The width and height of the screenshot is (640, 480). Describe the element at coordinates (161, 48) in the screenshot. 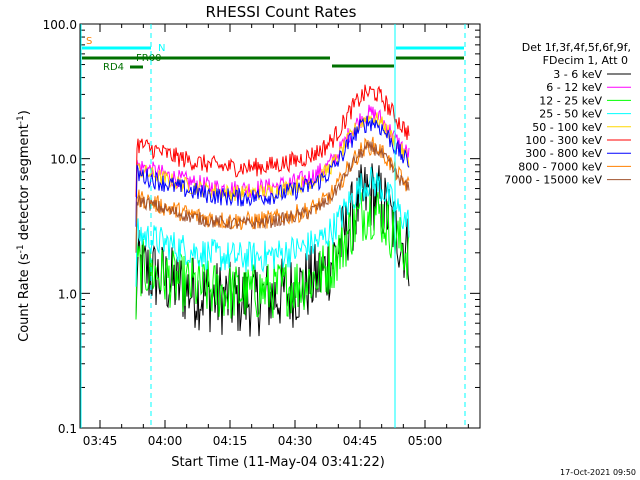

I see `flag-label: N` at that location.